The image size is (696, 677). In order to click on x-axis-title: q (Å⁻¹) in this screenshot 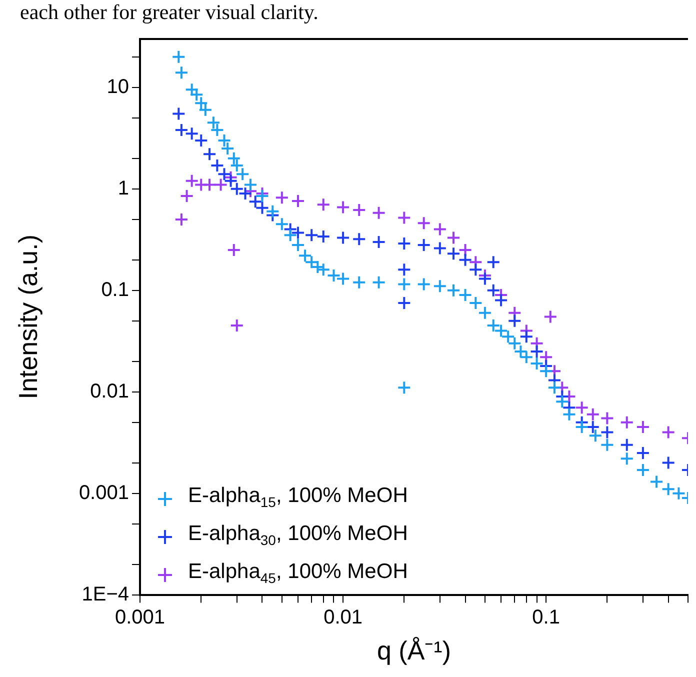, I will do `click(414, 651)`.